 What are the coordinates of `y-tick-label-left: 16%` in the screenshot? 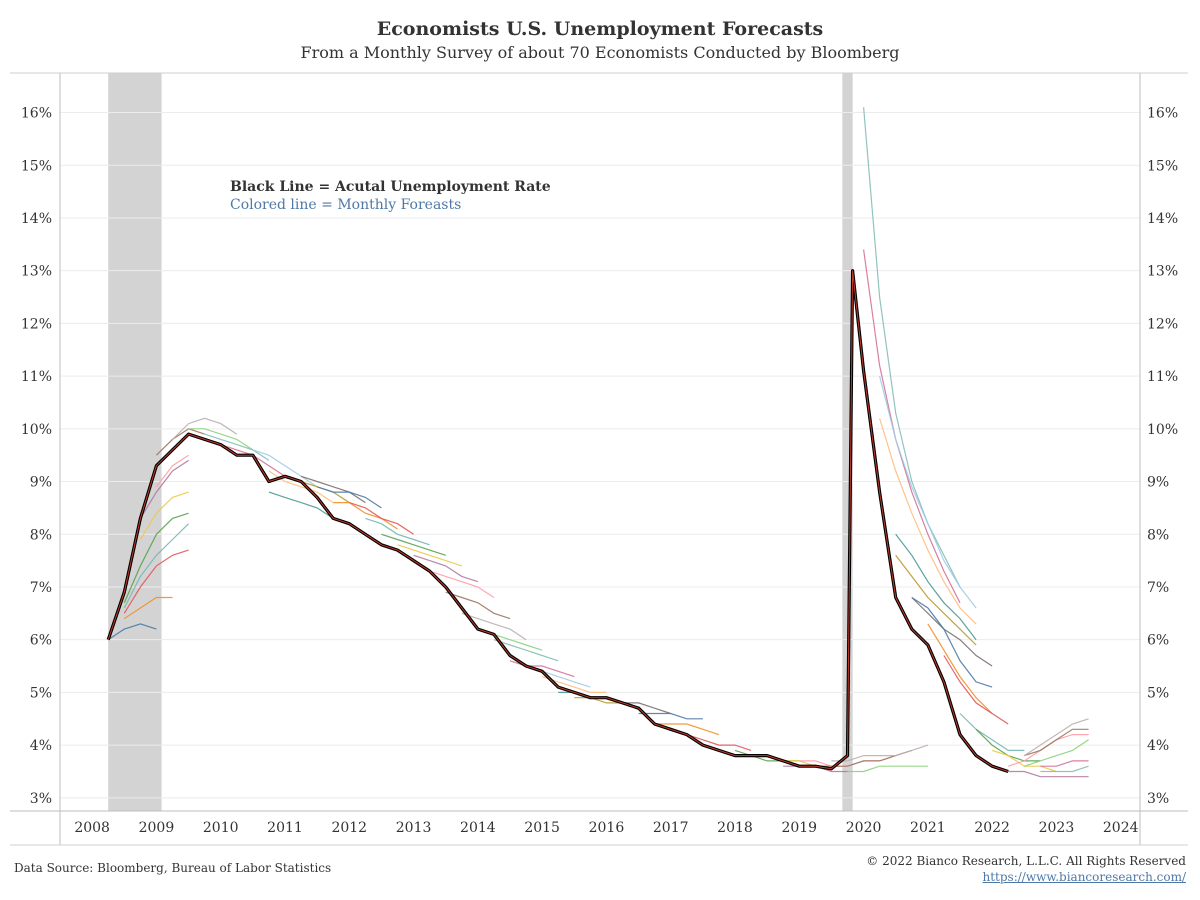 It's located at (36, 114).